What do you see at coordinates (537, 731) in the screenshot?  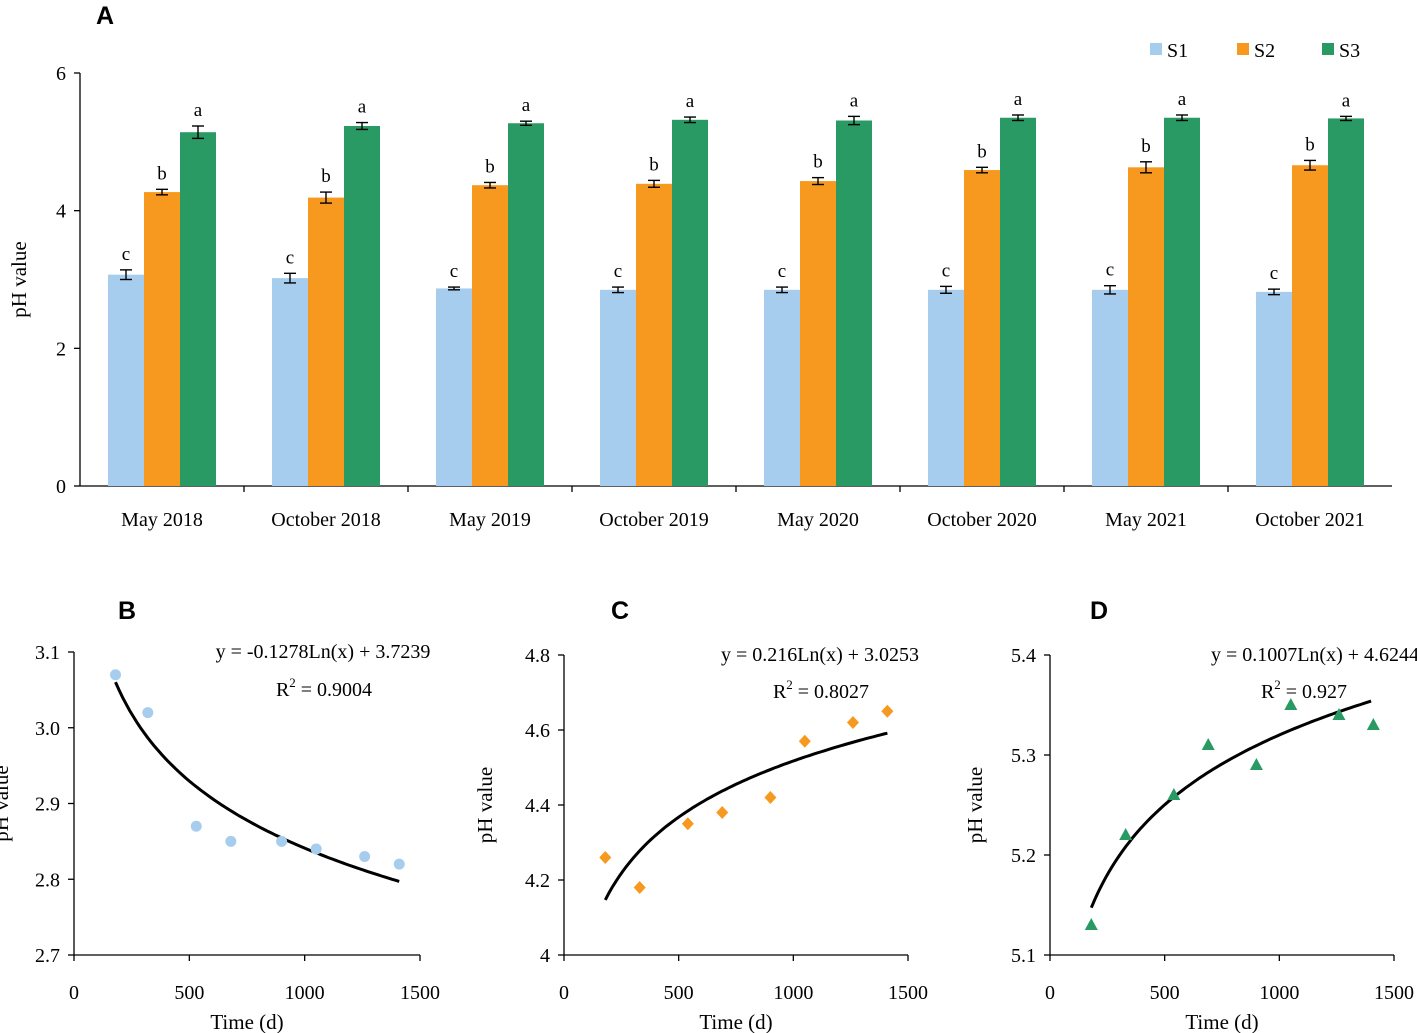 I see `y-tick-label: 4.6` at bounding box center [537, 731].